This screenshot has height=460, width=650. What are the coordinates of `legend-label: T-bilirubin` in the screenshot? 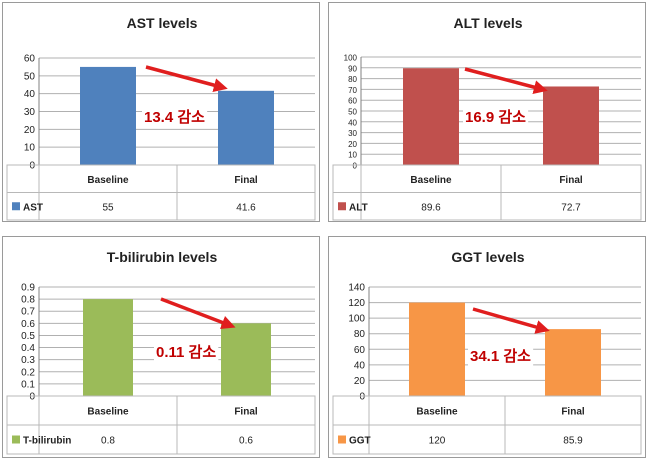 It's located at (47, 441).